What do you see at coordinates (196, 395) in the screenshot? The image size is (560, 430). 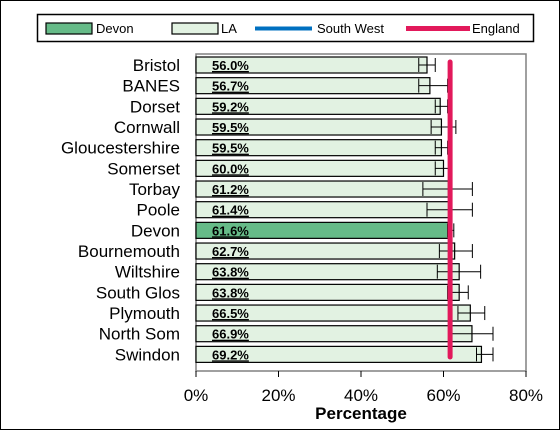 I see `x-tick-label-0: 0%` at bounding box center [196, 395].